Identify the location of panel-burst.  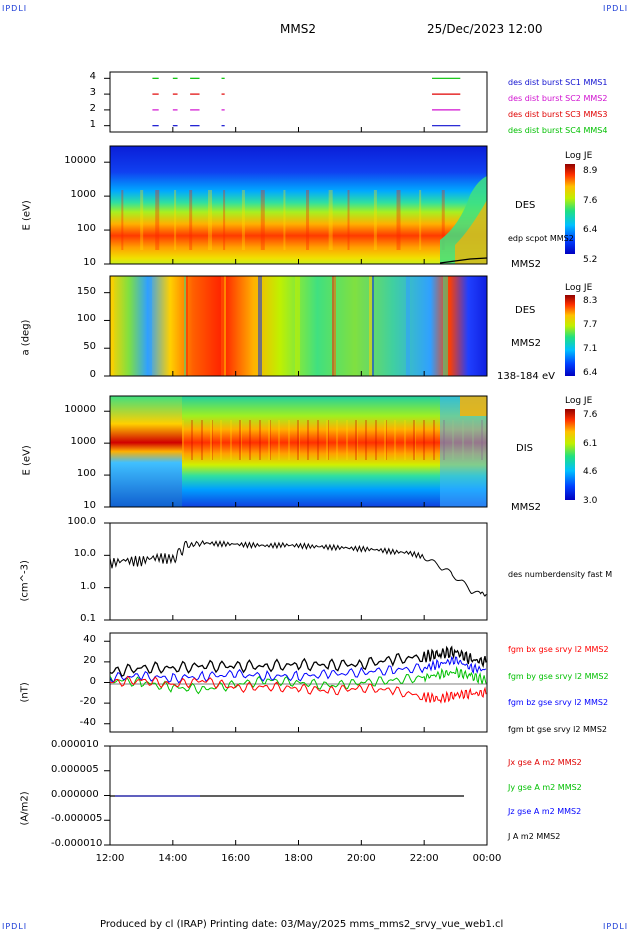
(298, 102).